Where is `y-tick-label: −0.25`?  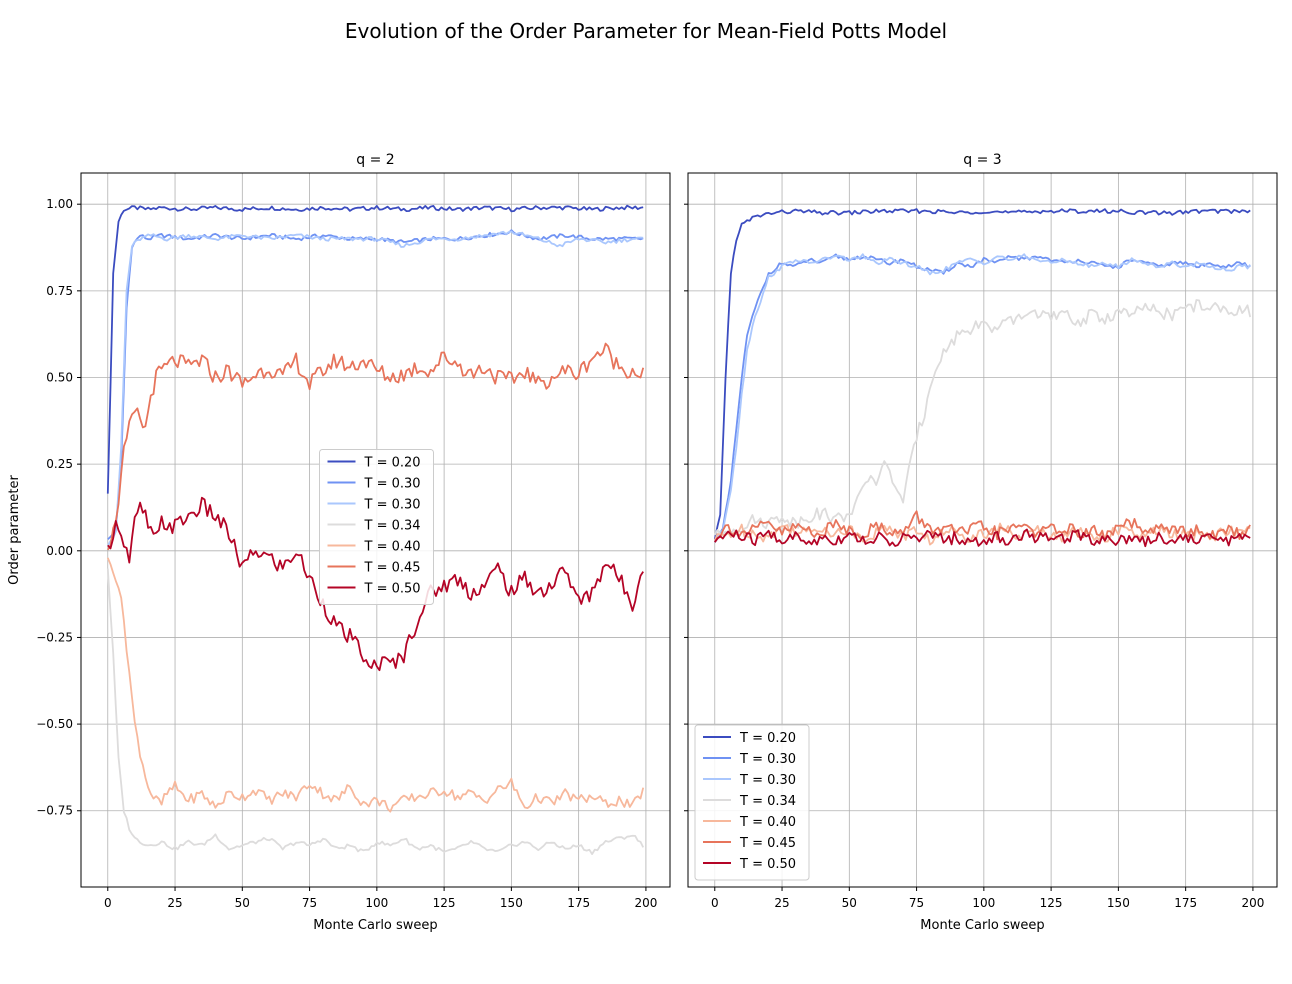
y-tick-label: −0.25 is located at coordinates (54, 637).